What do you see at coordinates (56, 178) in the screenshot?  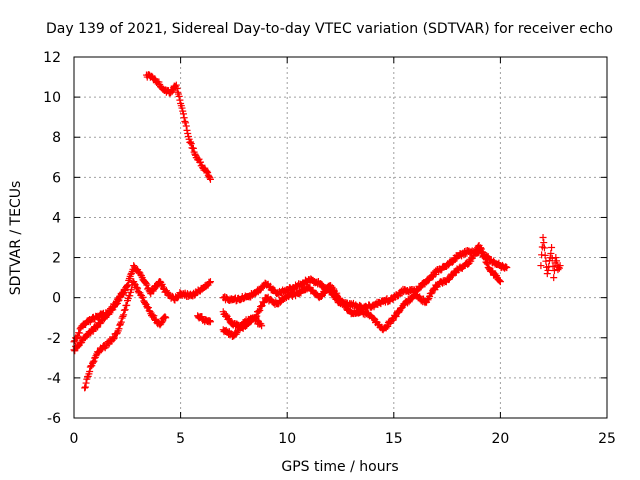 I see `y-tick-label: 6` at bounding box center [56, 178].